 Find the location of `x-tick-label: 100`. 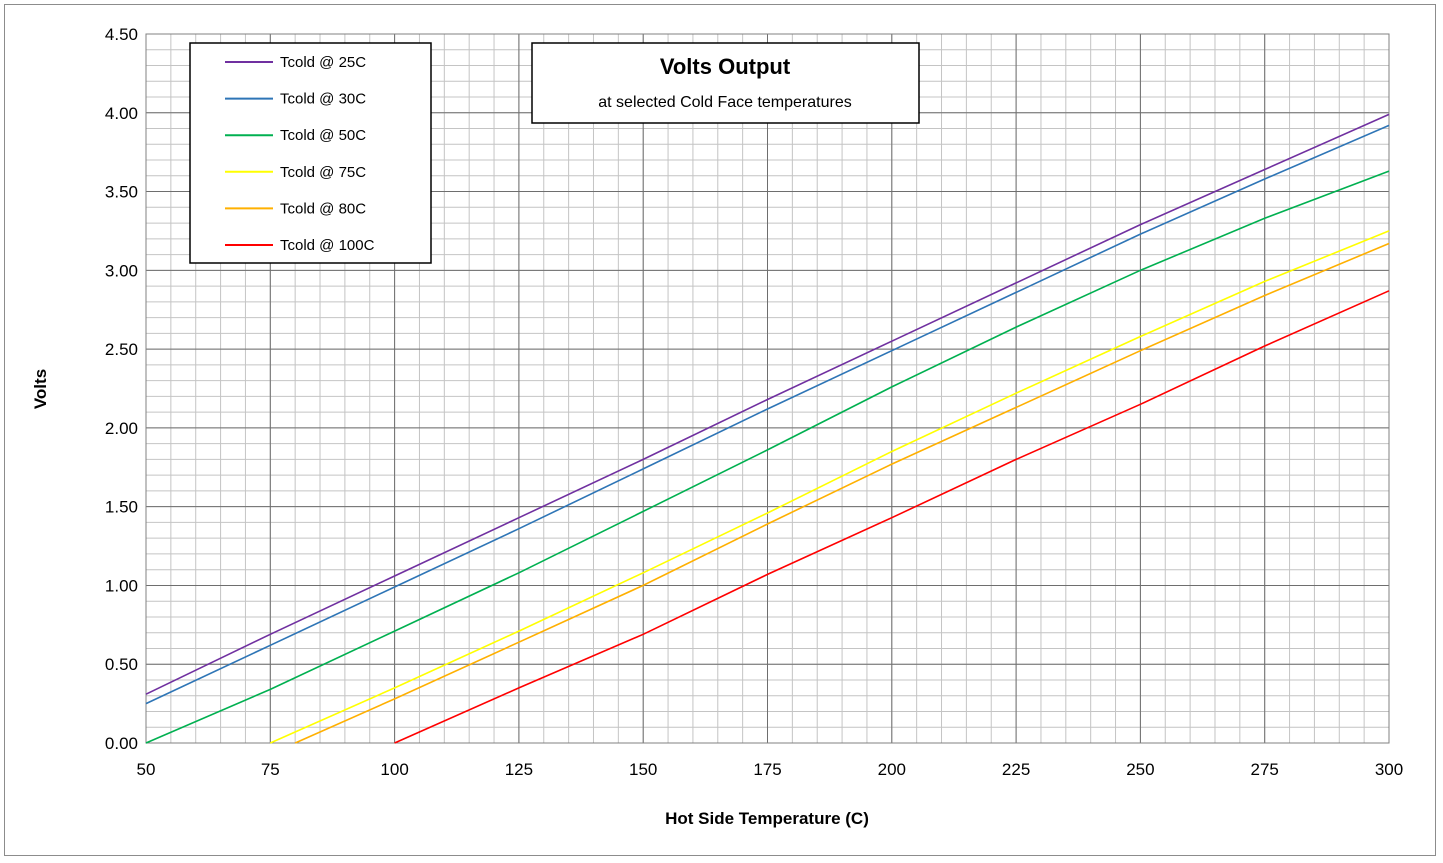

x-tick-label: 100 is located at coordinates (394, 769).